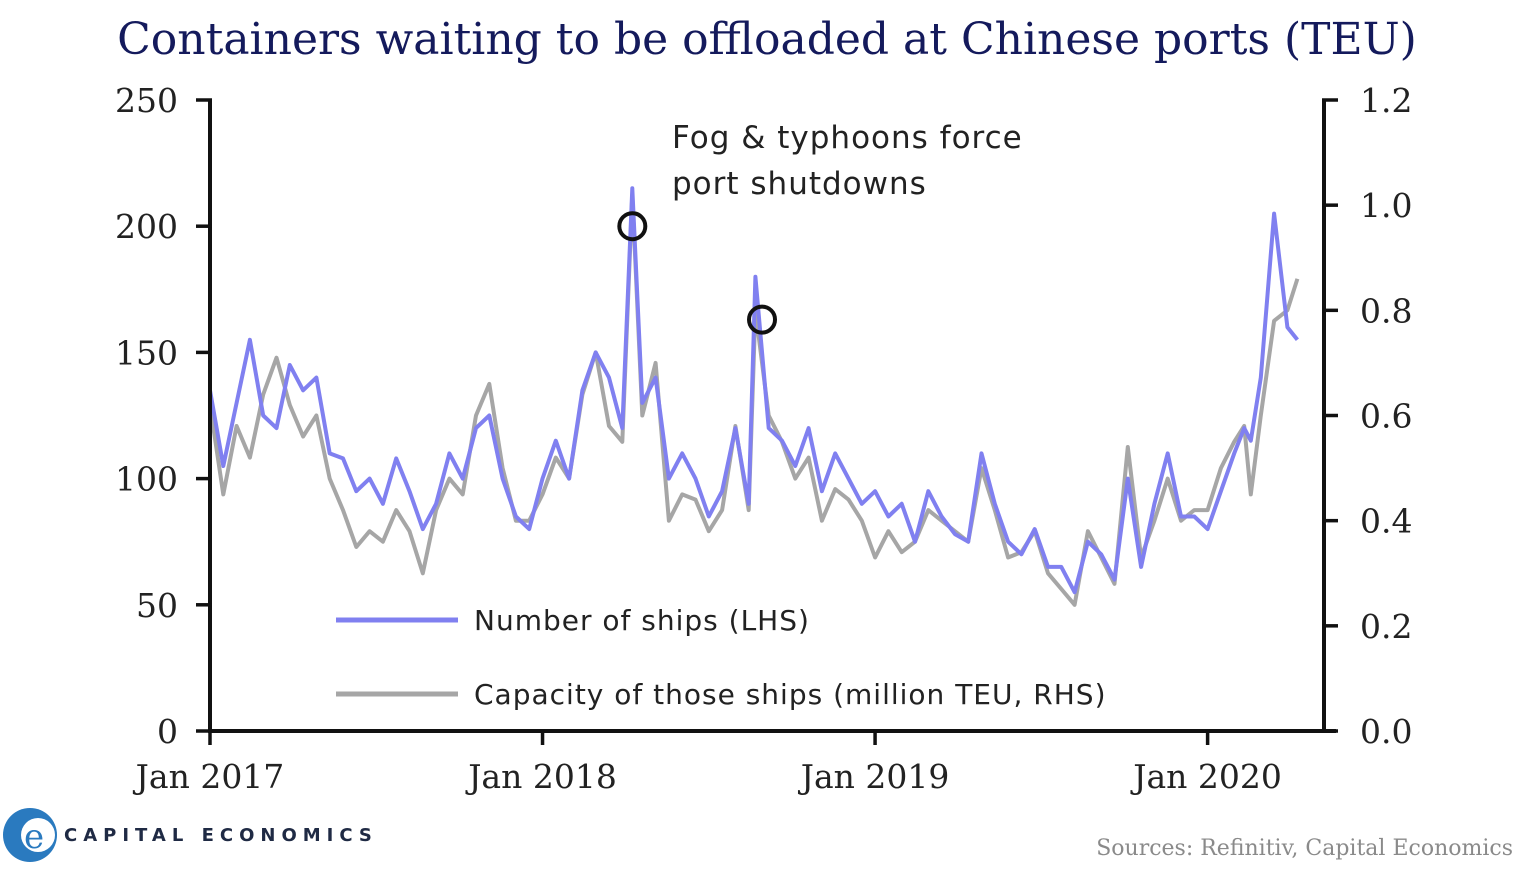 The image size is (1535, 874). Describe the element at coordinates (642, 620) in the screenshot. I see `legend-label-ships: Number of ships (LHS)` at that location.